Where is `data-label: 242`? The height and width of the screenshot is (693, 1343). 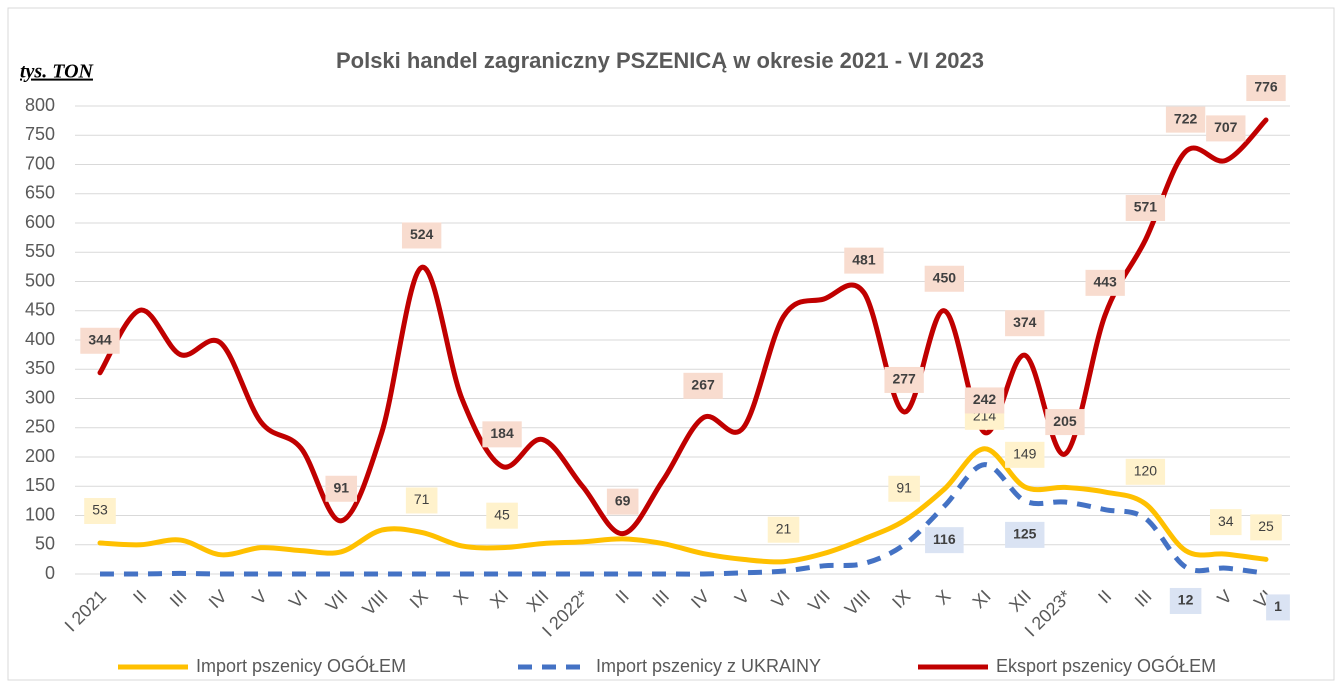 data-label: 242 is located at coordinates (984, 400).